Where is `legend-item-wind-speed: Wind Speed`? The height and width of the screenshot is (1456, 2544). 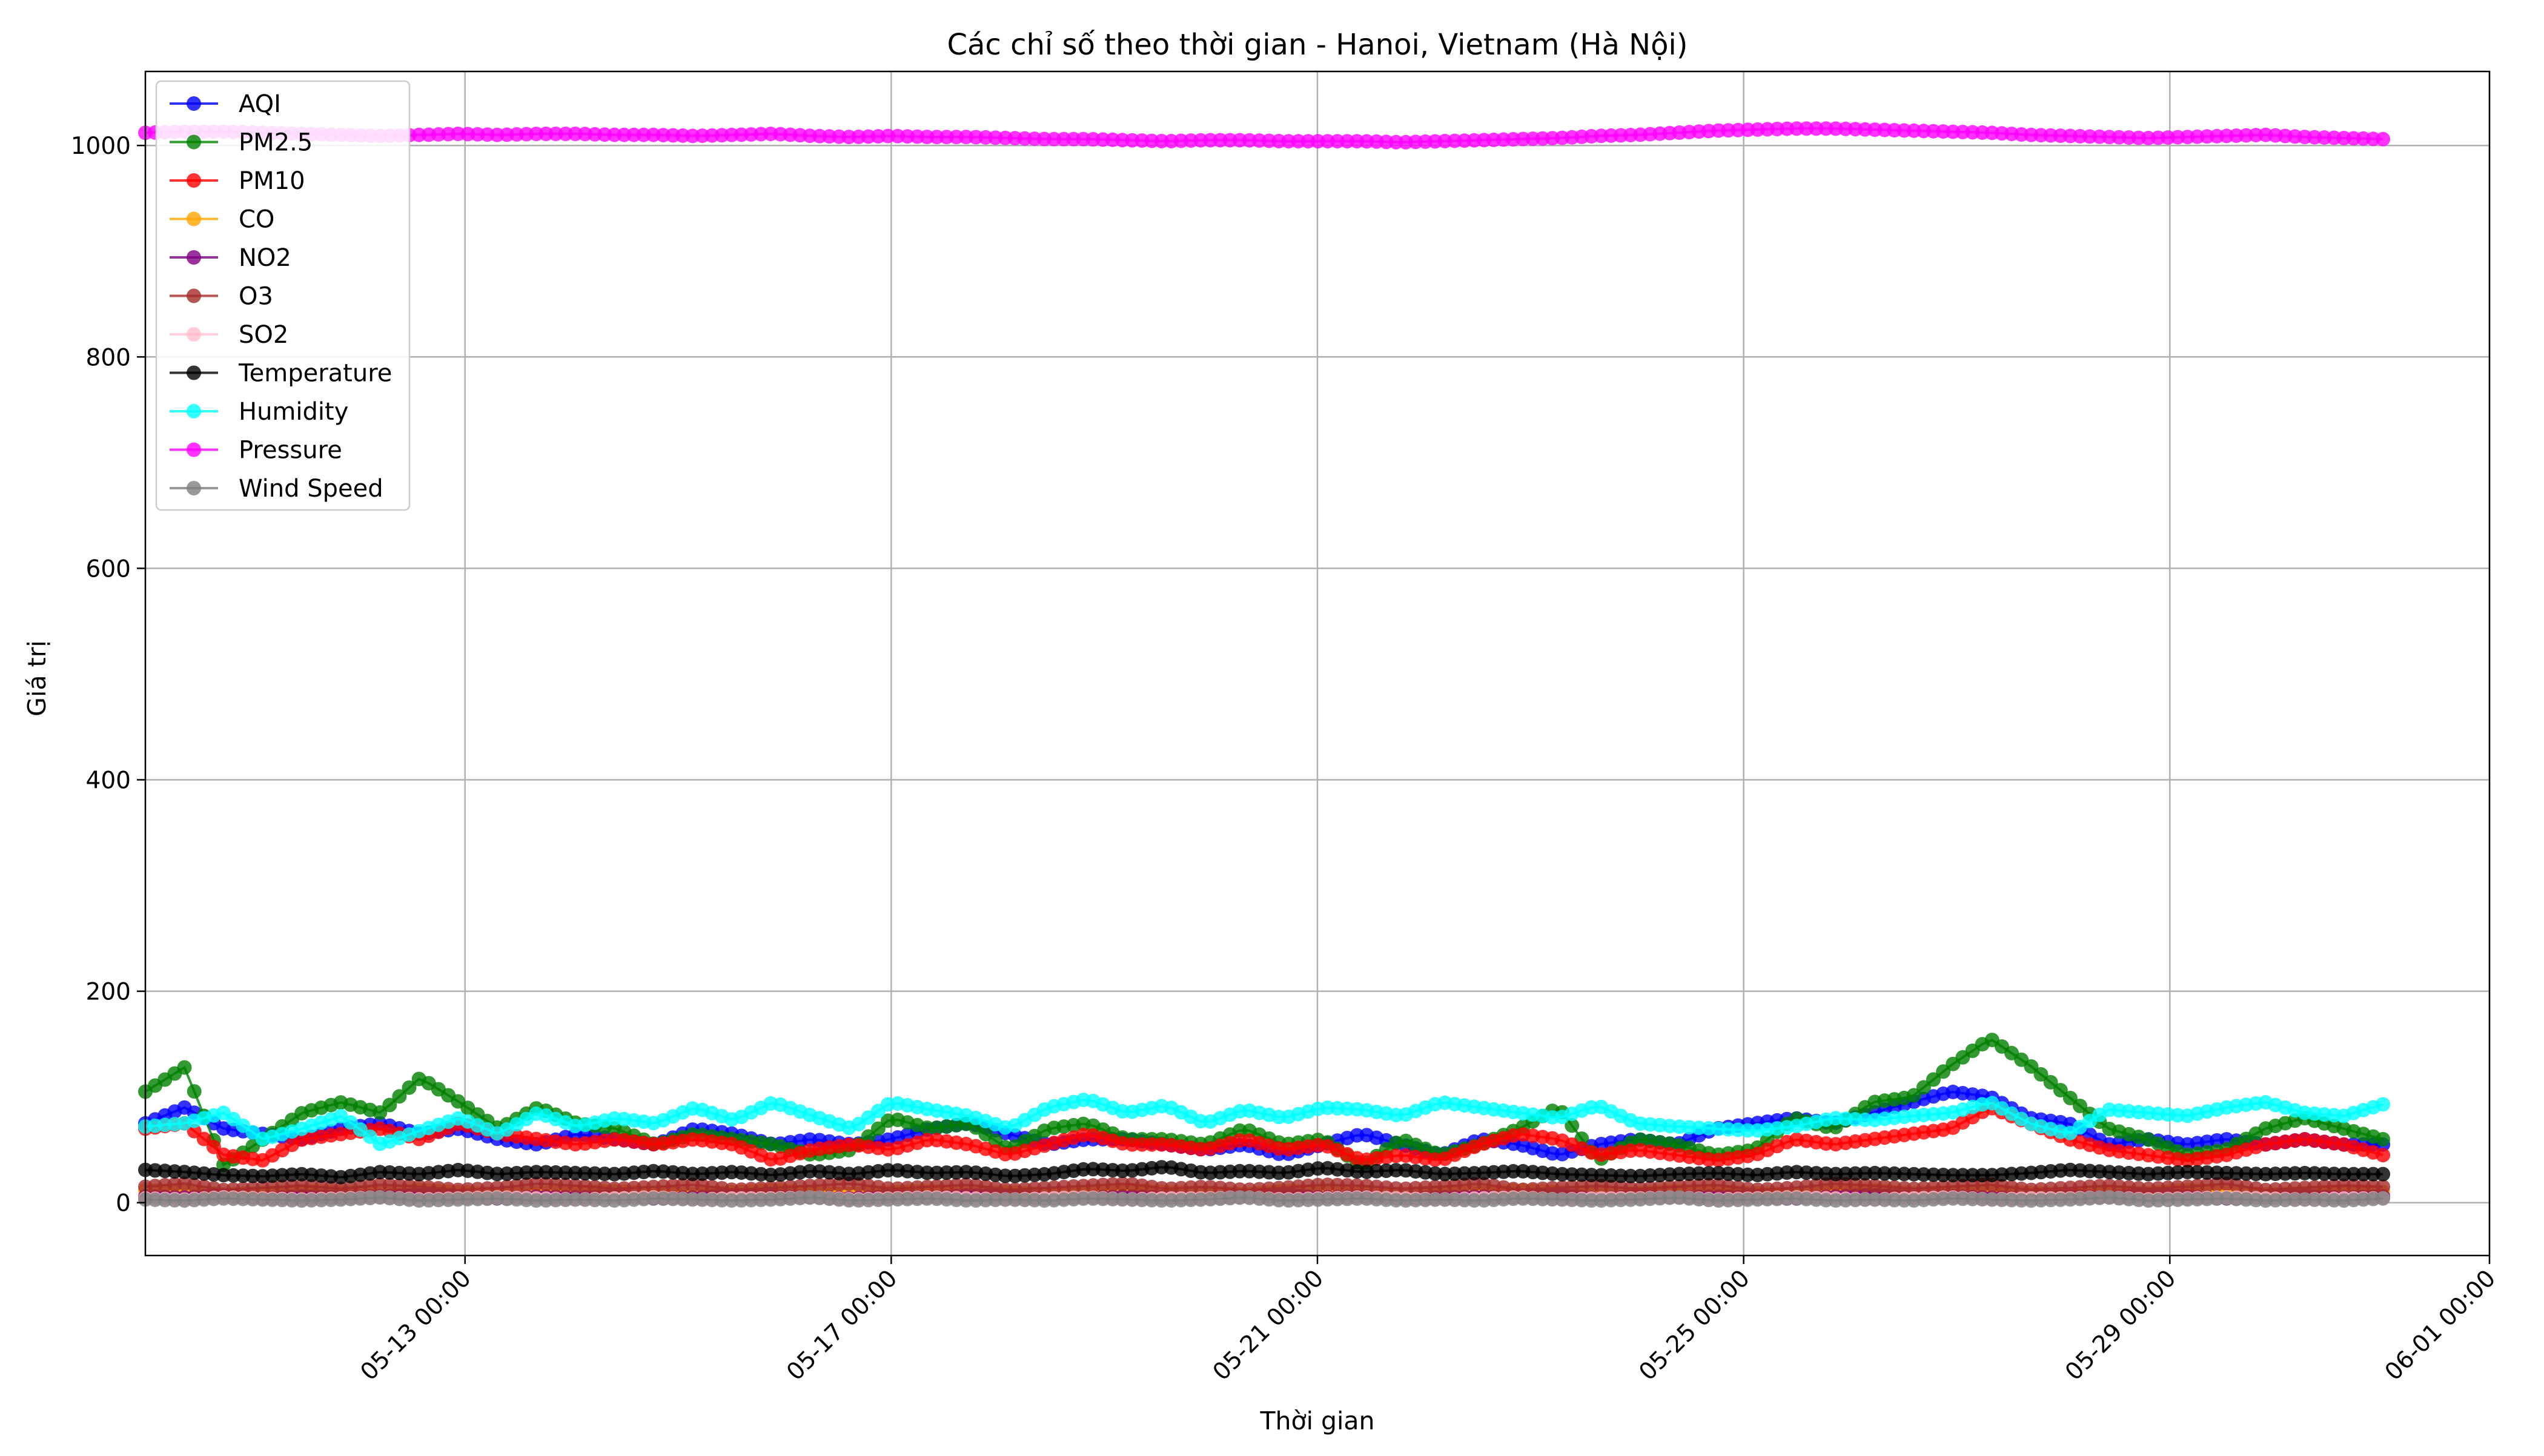 legend-item-wind-speed: Wind Speed is located at coordinates (276, 489).